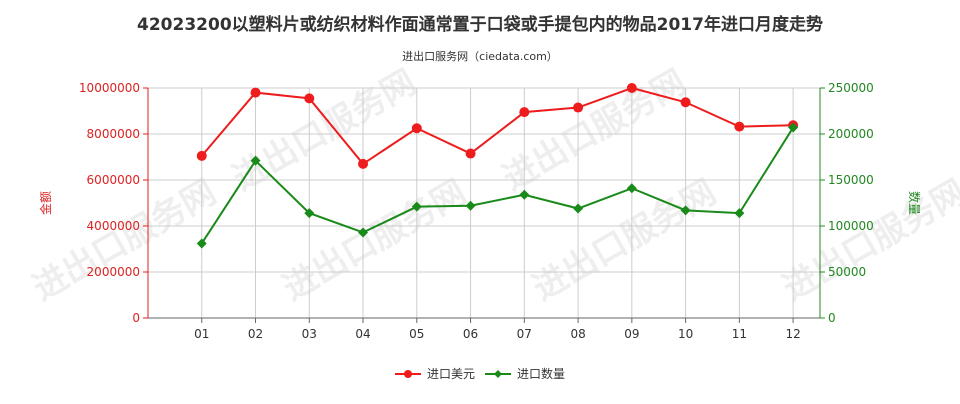 Image resolution: width=960 pixels, height=404 pixels. I want to click on x-tick-label: 10, so click(685, 334).